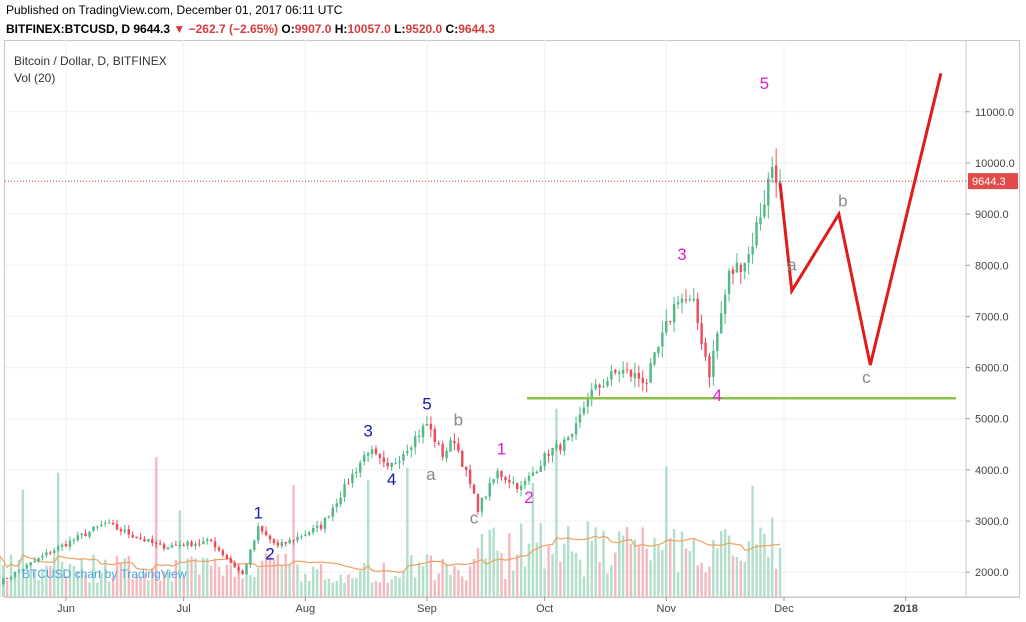 The image size is (1026, 622). Describe the element at coordinates (905, 609) in the screenshot. I see `x-tick-label: 2018` at that location.